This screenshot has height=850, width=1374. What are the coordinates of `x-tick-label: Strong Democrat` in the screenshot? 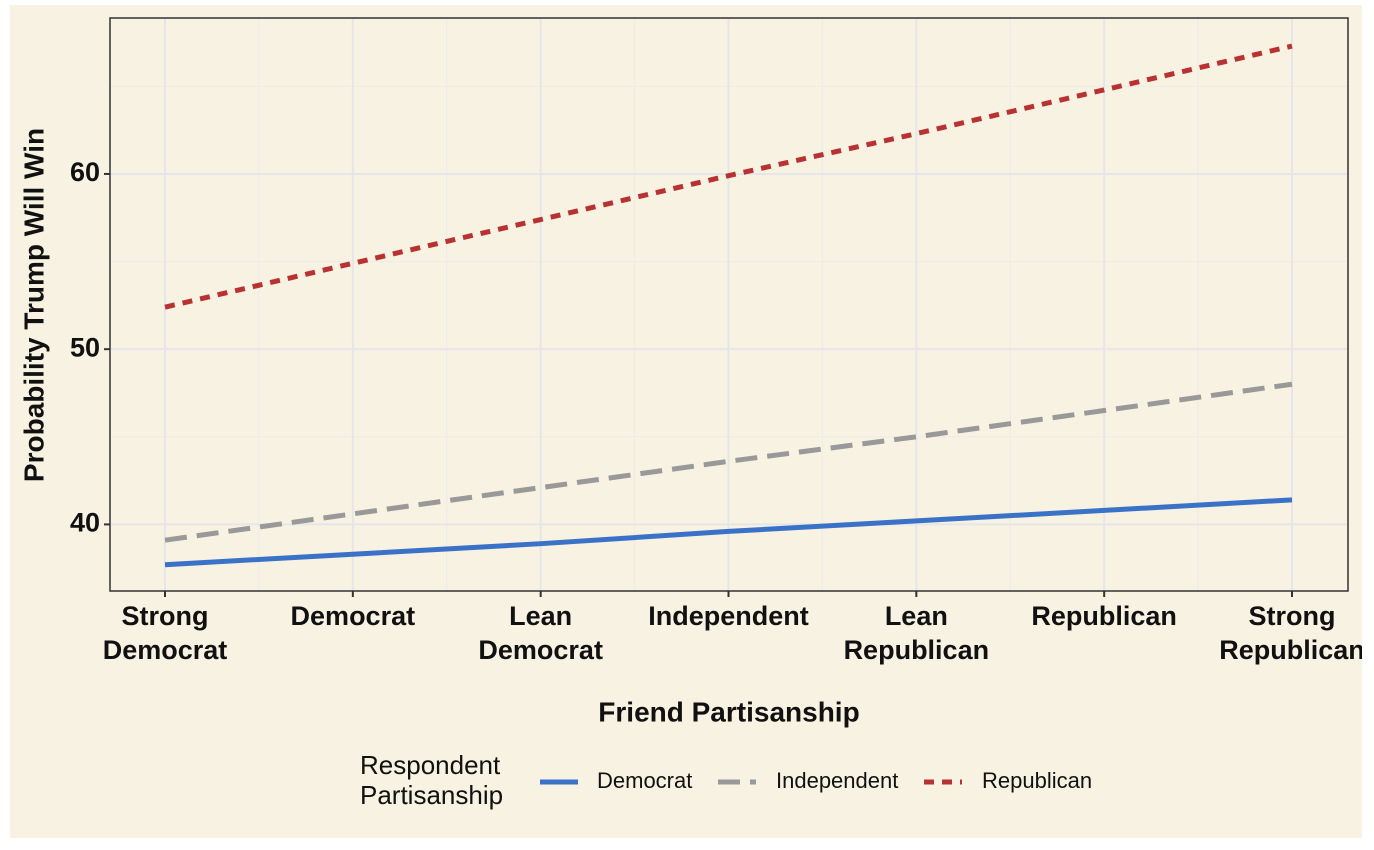 It's located at (165, 633).